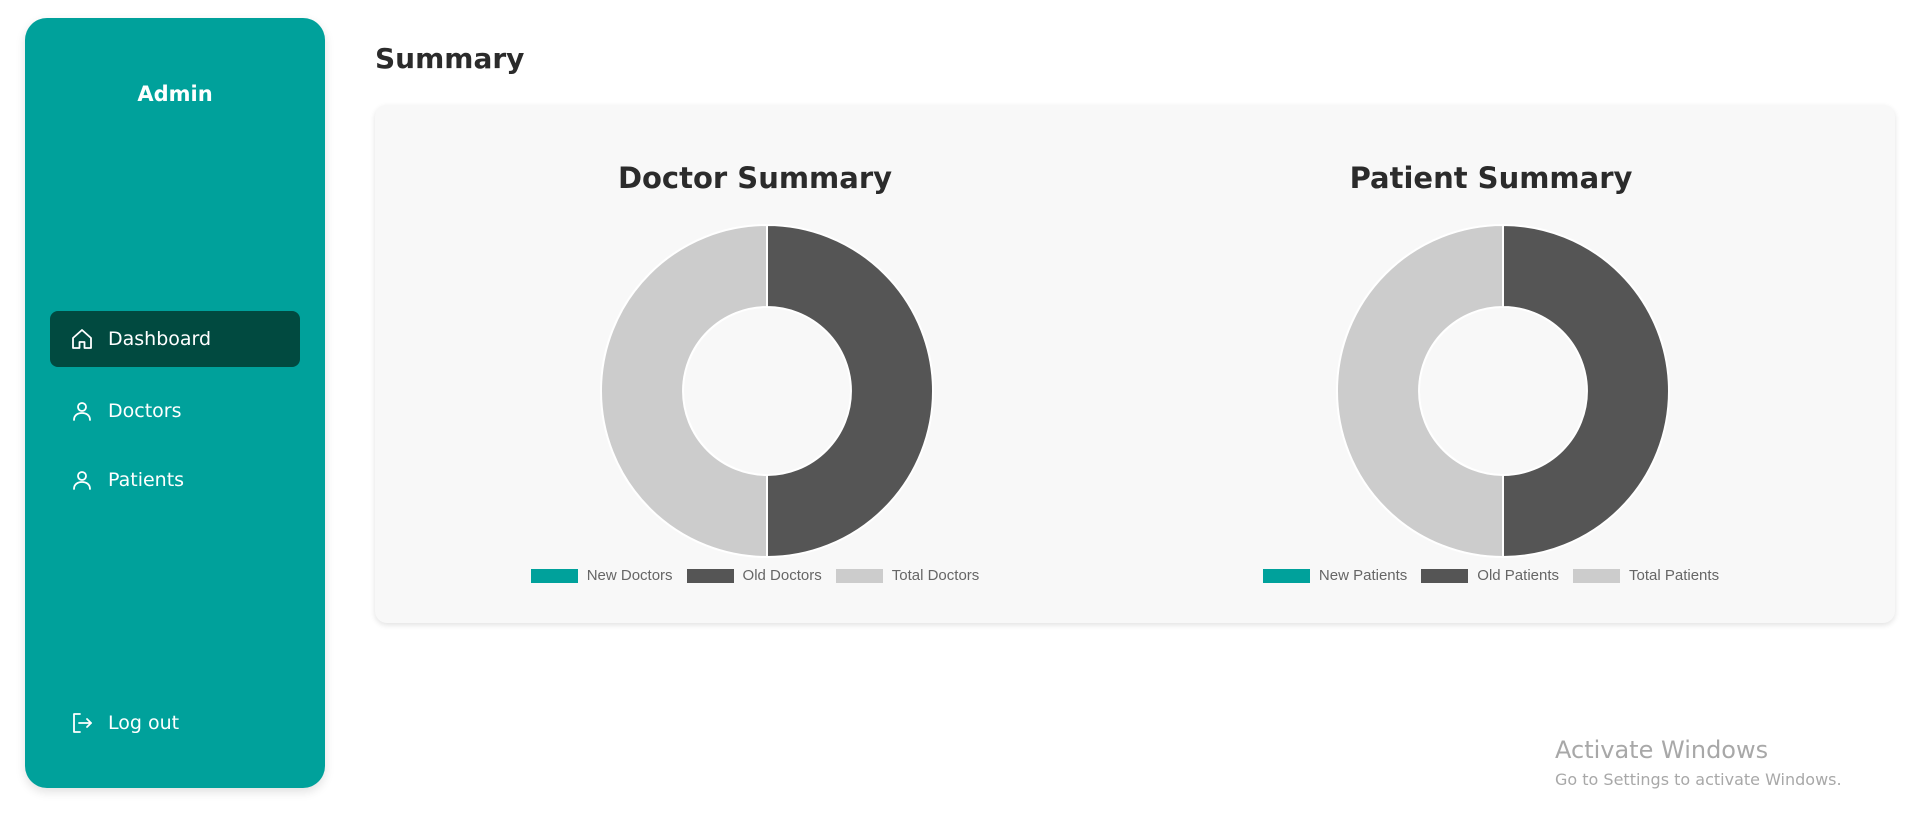  I want to click on chart-legend: New Patients Old Patients Total Patients, so click(1491, 575).